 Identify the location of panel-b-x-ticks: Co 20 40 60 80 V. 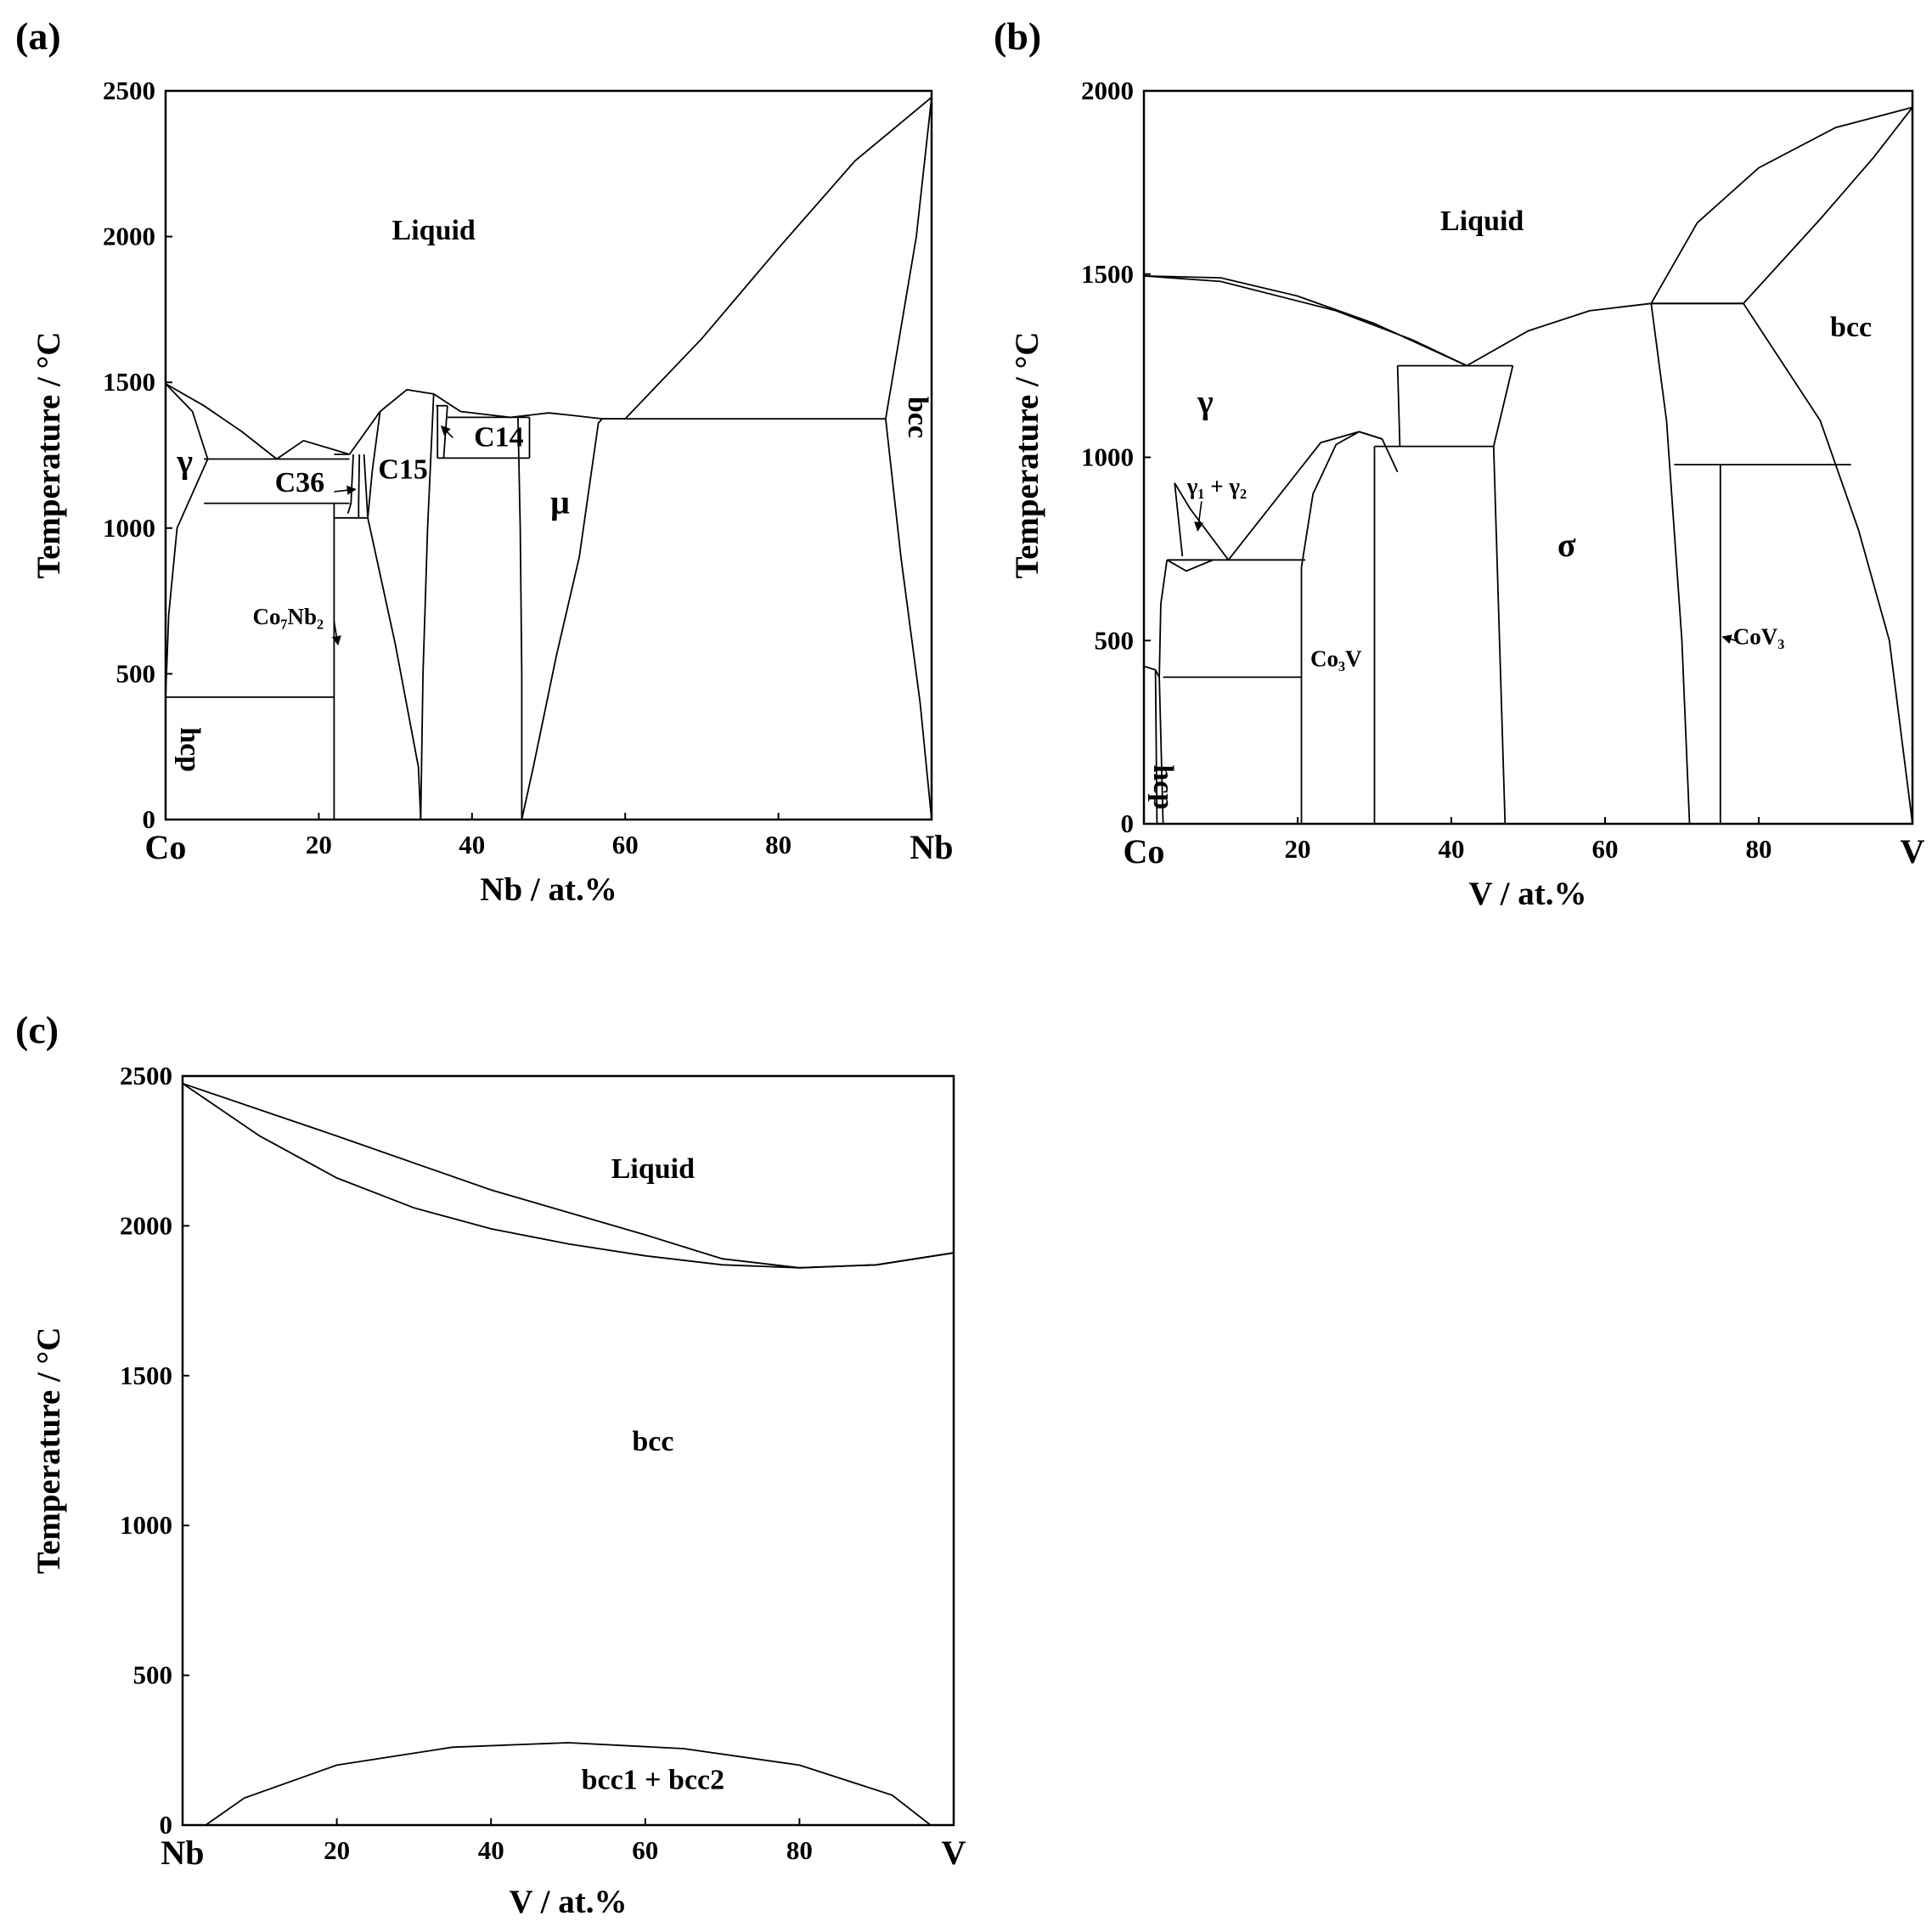
(1524, 844).